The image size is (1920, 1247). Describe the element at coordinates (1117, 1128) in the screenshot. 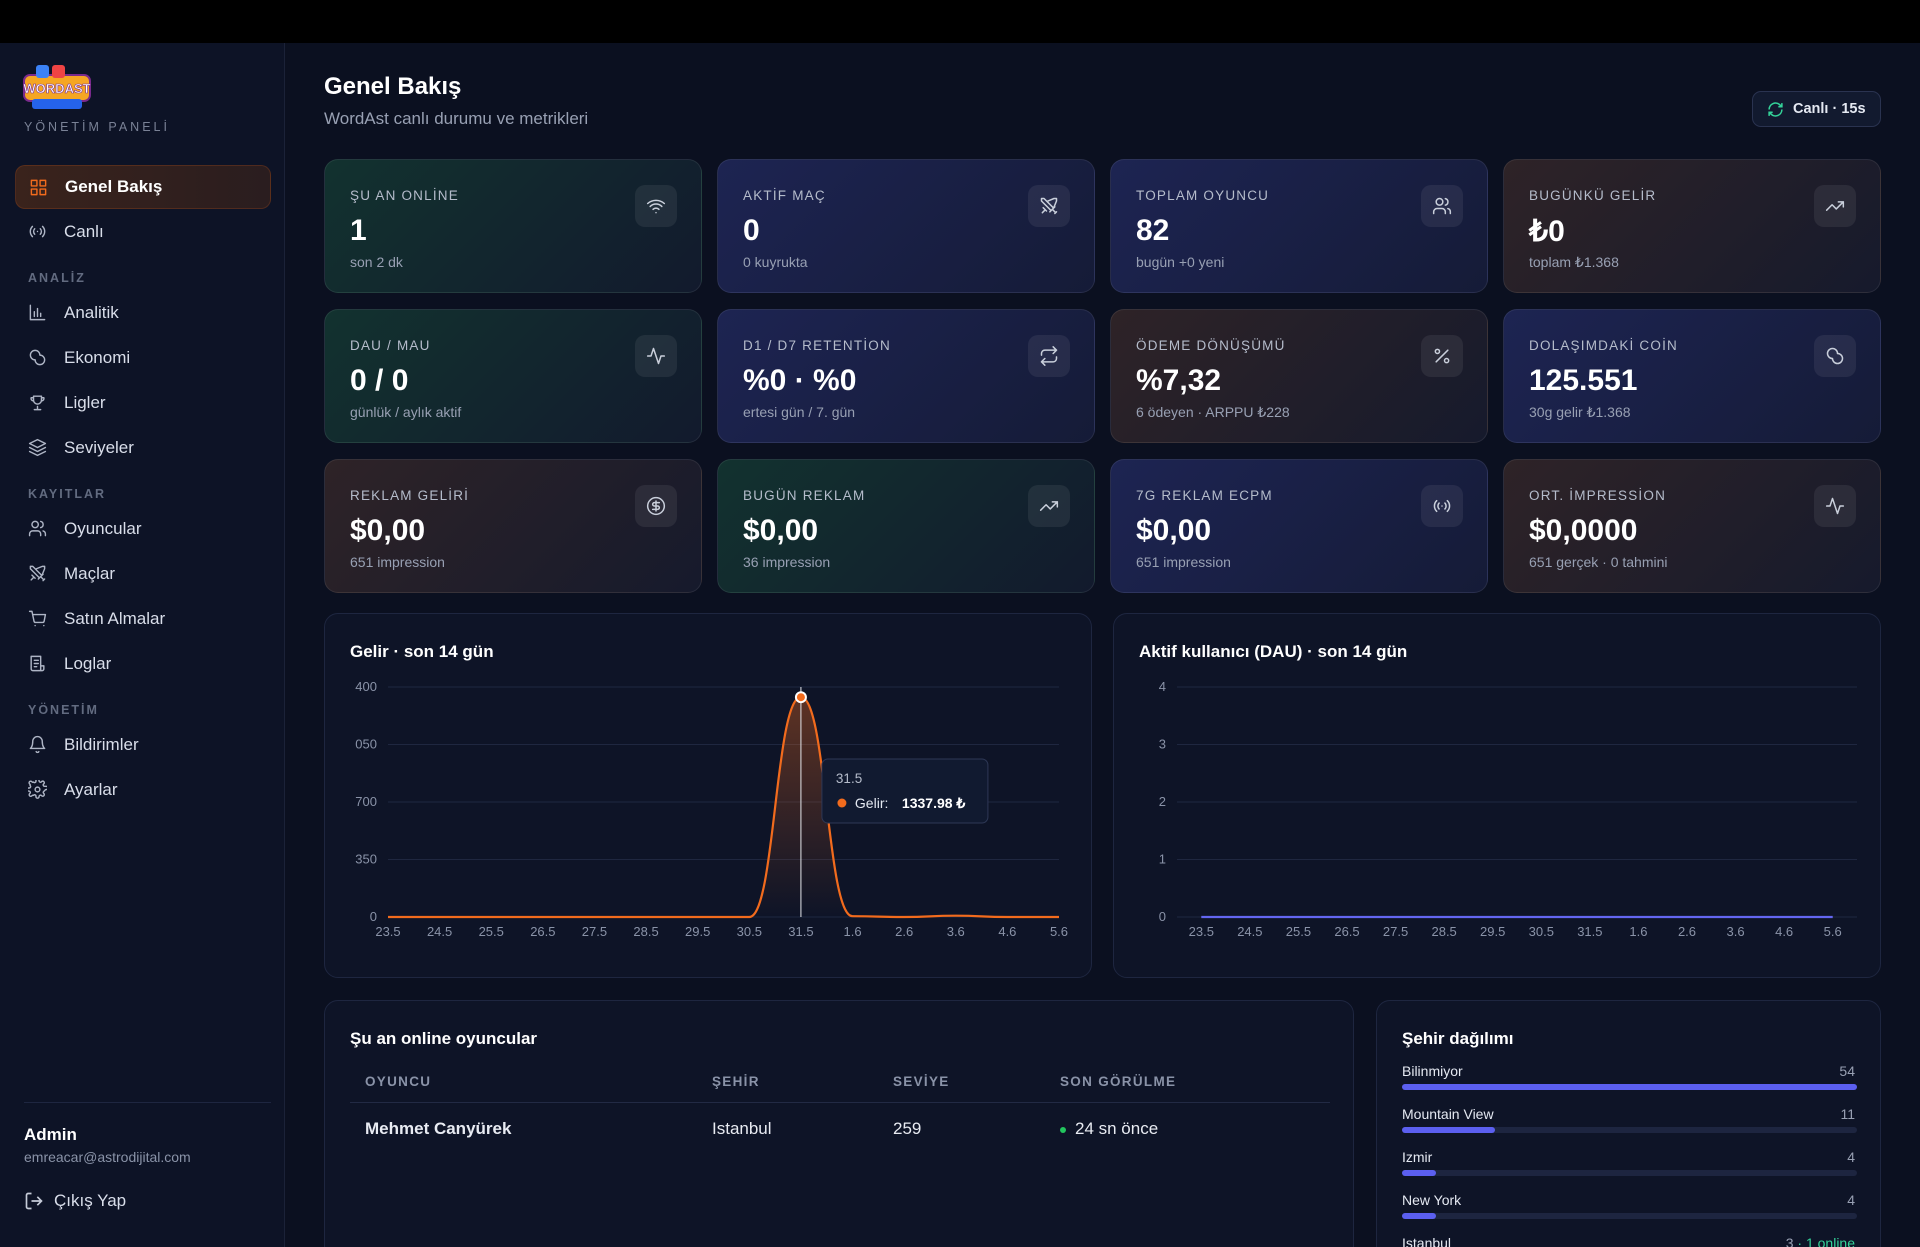

I see `cell: 24 sn önce` at that location.